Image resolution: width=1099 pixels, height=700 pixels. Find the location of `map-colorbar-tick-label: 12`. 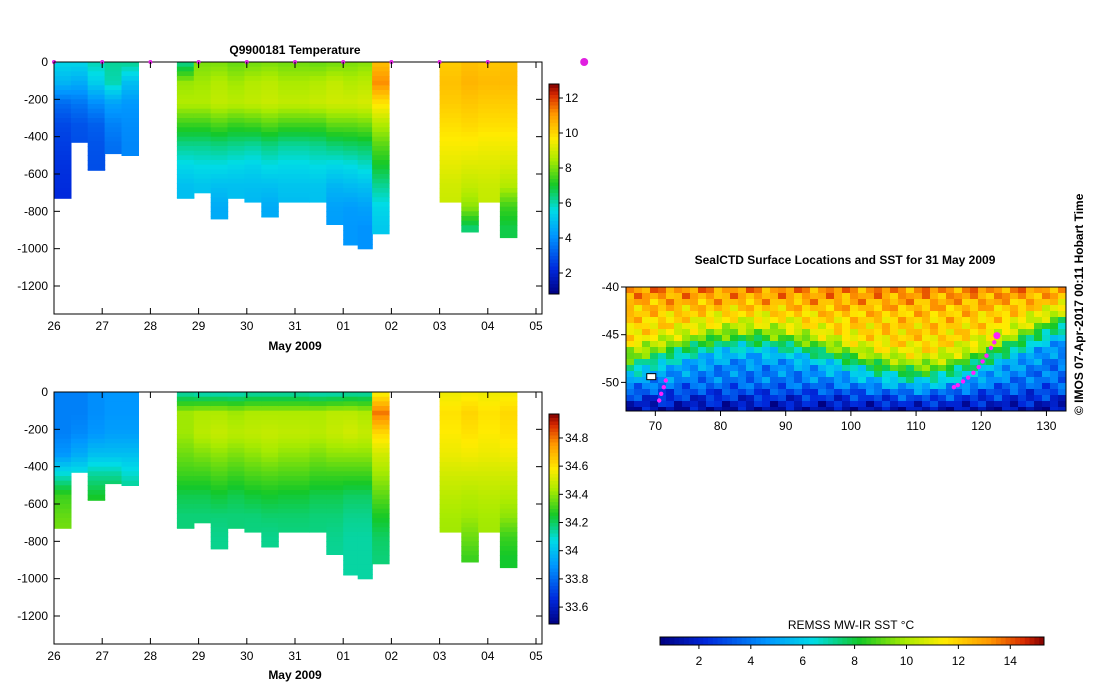

map-colorbar-tick-label: 12 is located at coordinates (959, 661).